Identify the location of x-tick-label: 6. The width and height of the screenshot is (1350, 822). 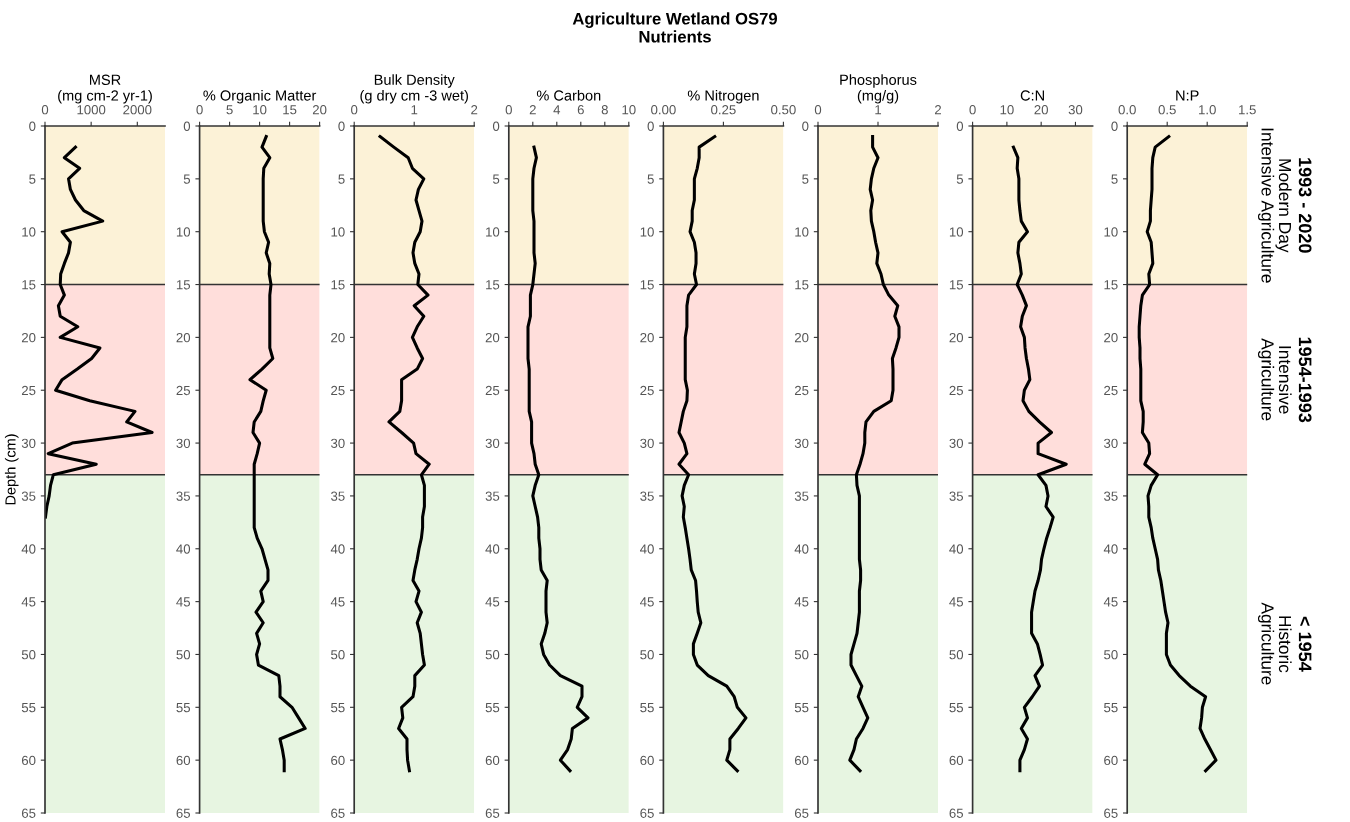
(580, 110).